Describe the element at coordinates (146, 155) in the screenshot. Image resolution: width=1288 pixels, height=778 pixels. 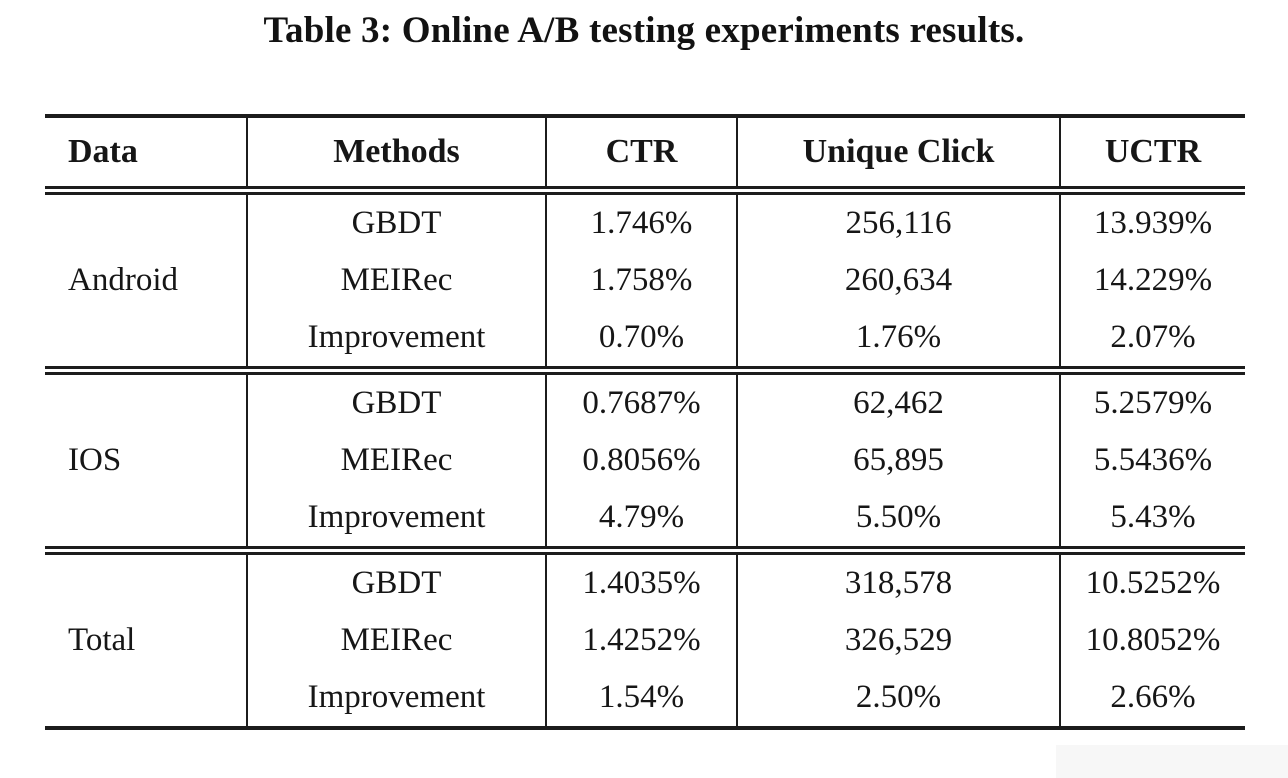
I see `col-header-data: Data` at that location.